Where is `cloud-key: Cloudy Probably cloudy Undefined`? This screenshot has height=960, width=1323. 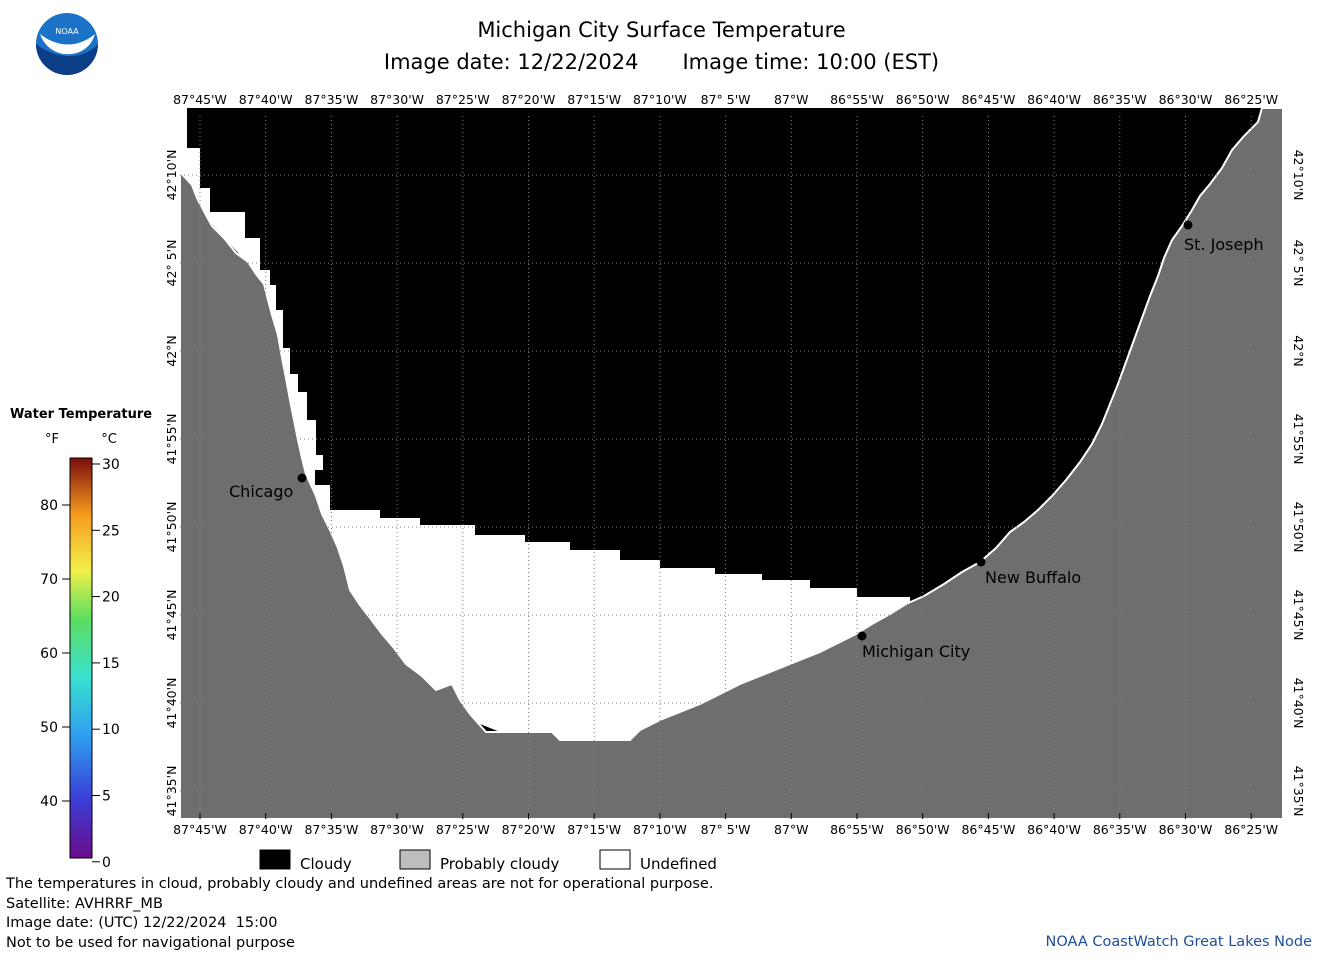 cloud-key: Cloudy Probably cloudy Undefined is located at coordinates (488, 861).